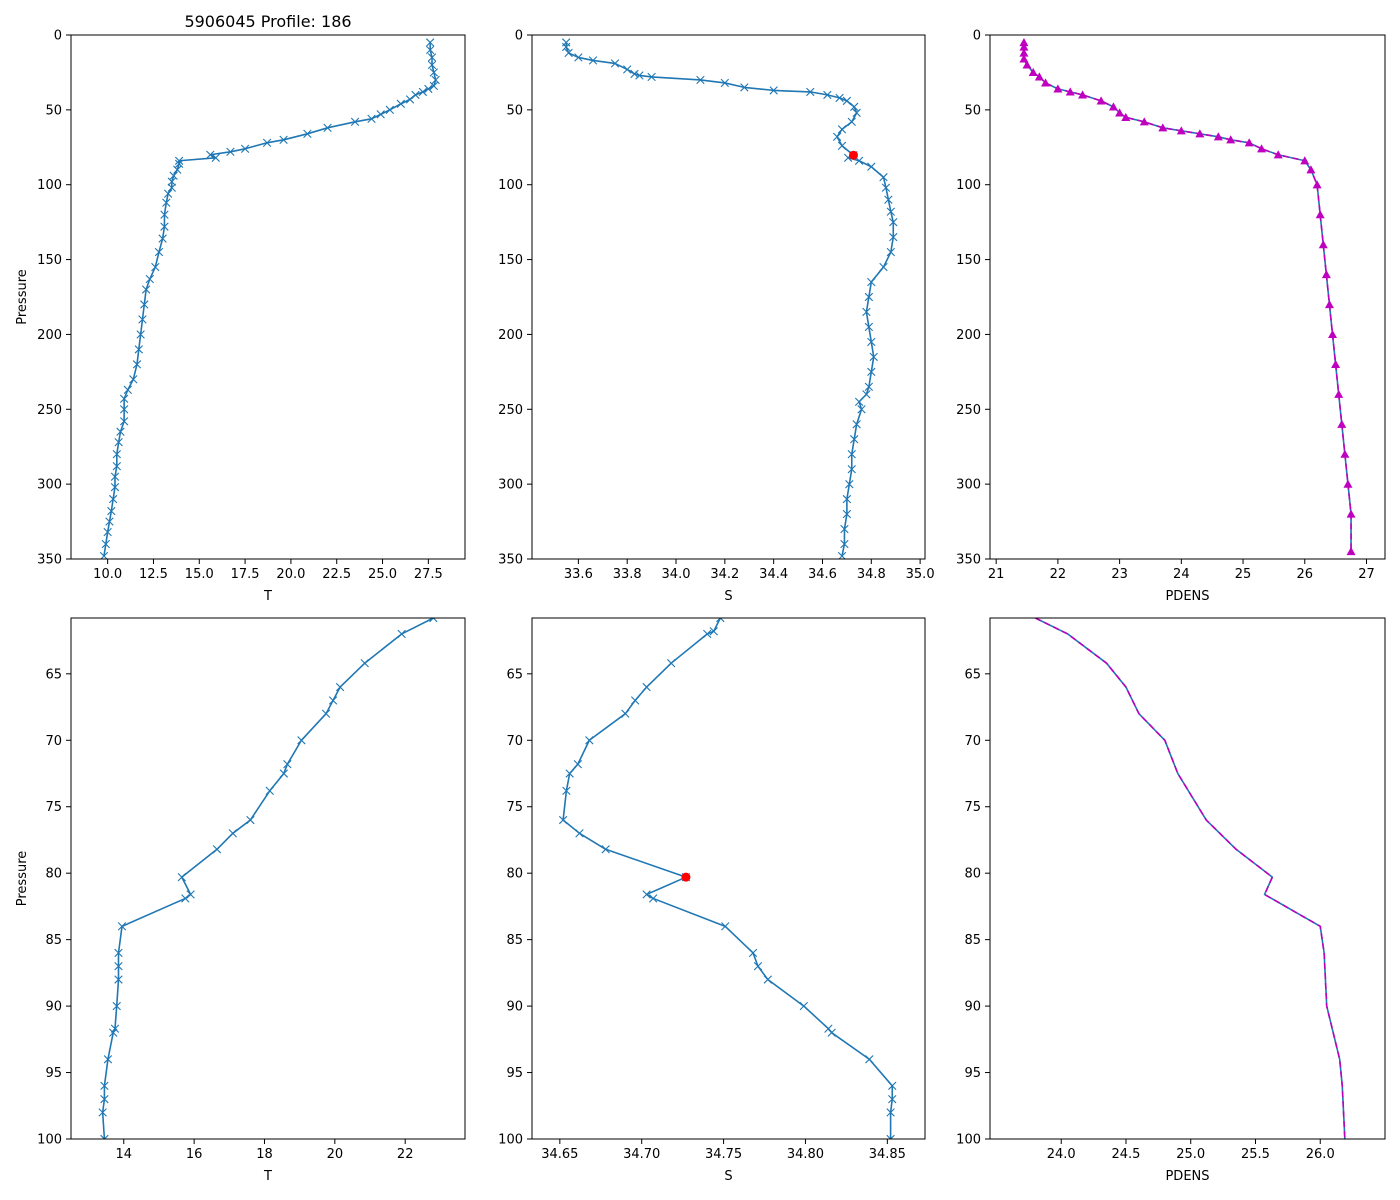 This screenshot has height=1200, width=1400. Describe the element at coordinates (1243, 574) in the screenshot. I see `x-tick-label: 25` at that location.